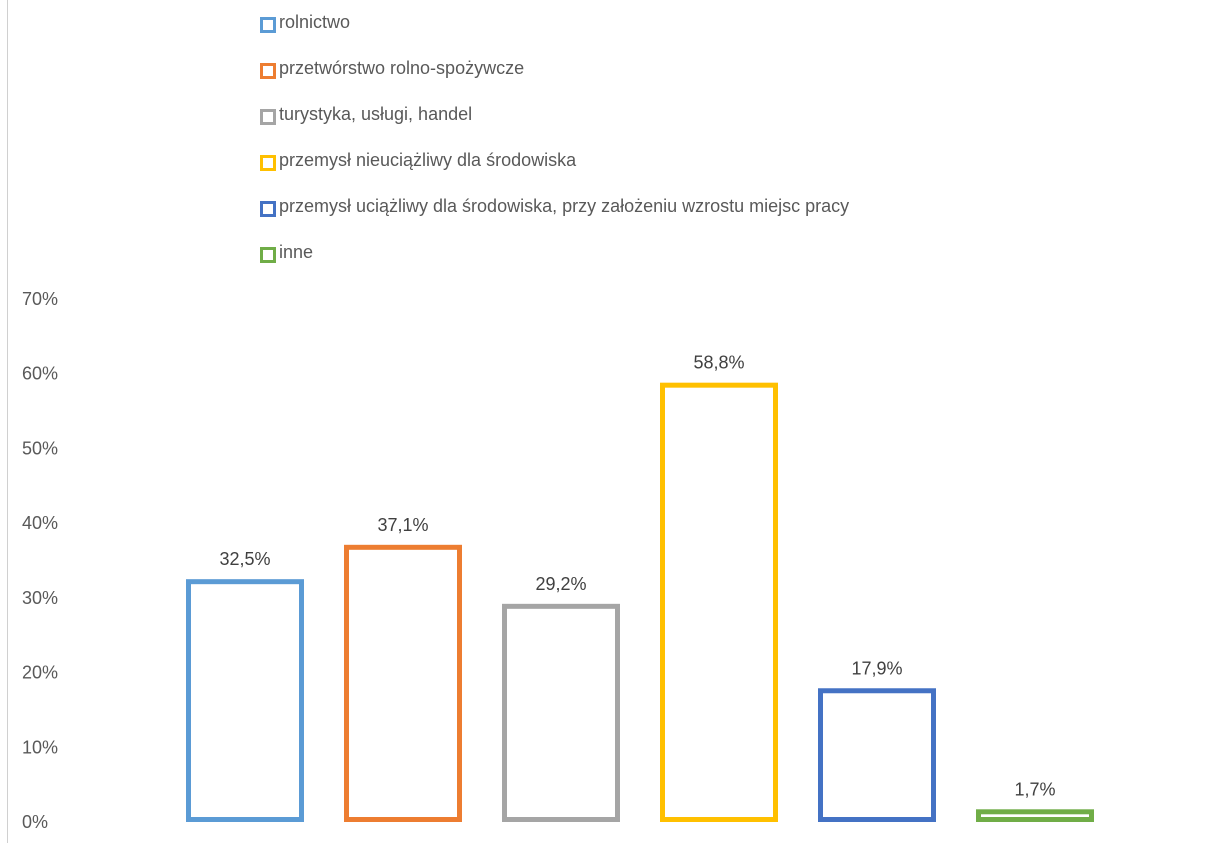 Image resolution: width=1208 pixels, height=843 pixels. Describe the element at coordinates (244, 559) in the screenshot. I see `bar-value-label: 32,5%` at that location.